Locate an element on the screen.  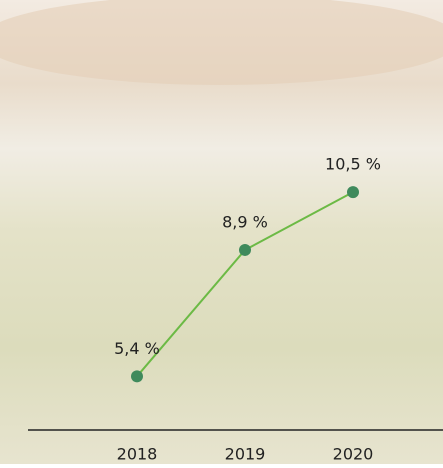
x-tick-label: 2019 is located at coordinates (245, 454).